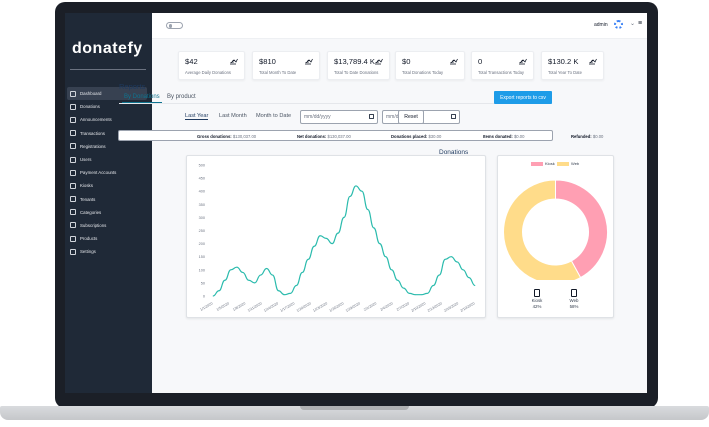 This screenshot has width=709, height=427. Describe the element at coordinates (88, 252) in the screenshot. I see `sidebar-item-label: Settings` at that location.